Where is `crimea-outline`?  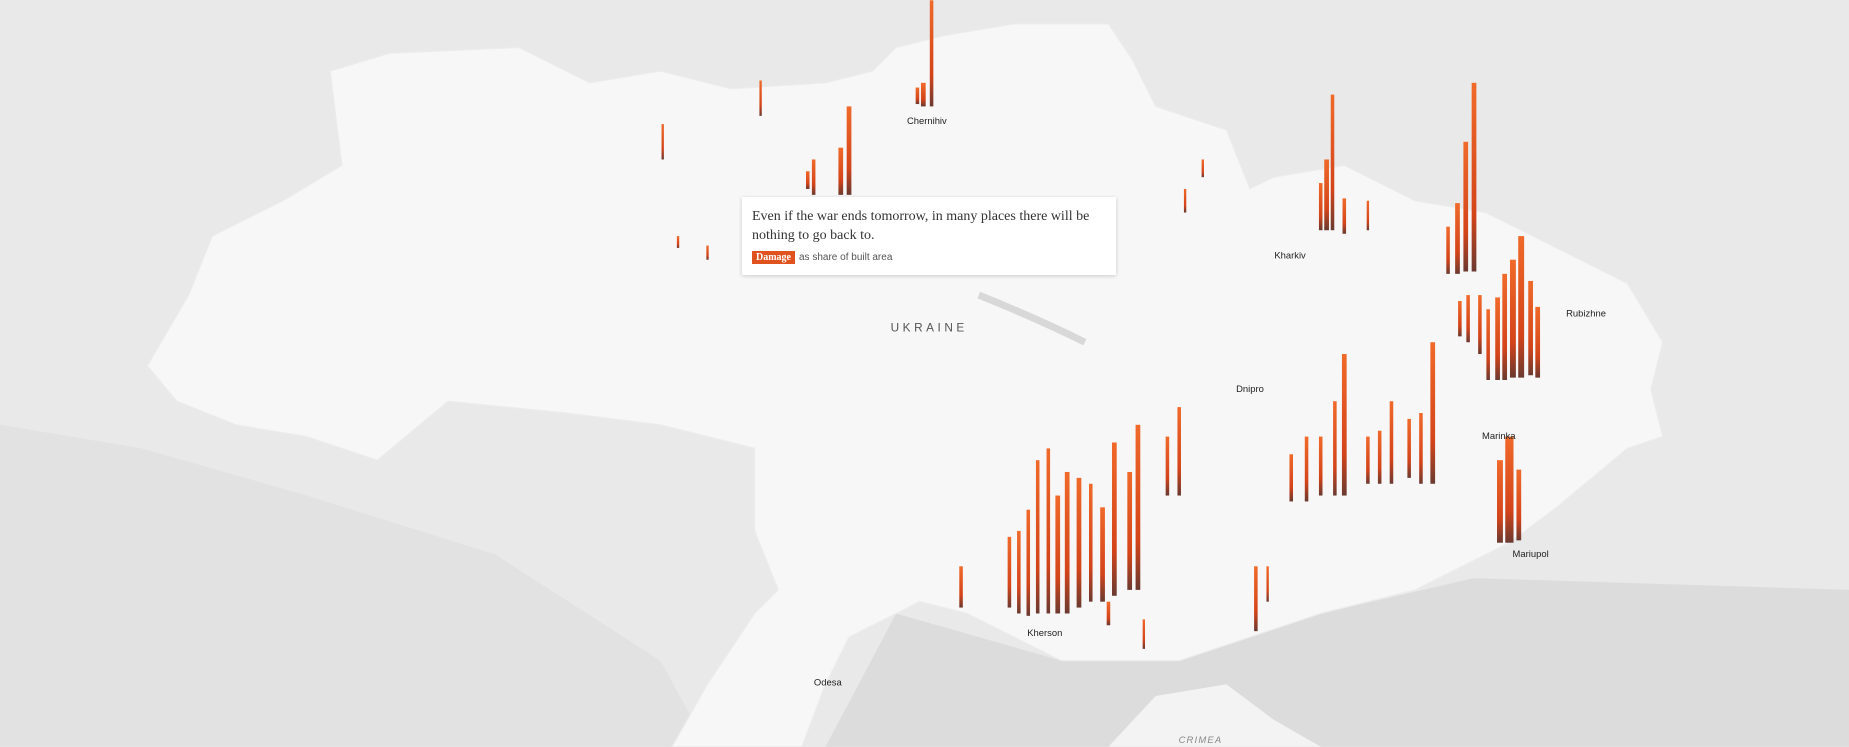
crimea-outline is located at coordinates (1214, 715).